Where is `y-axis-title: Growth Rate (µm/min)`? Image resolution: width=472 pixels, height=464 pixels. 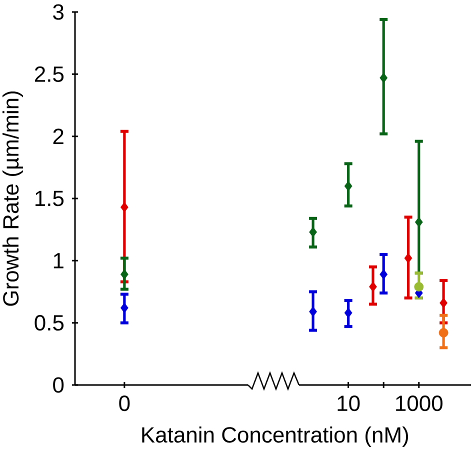
y-axis-title: Growth Rate (µm/min) is located at coordinates (13, 198).